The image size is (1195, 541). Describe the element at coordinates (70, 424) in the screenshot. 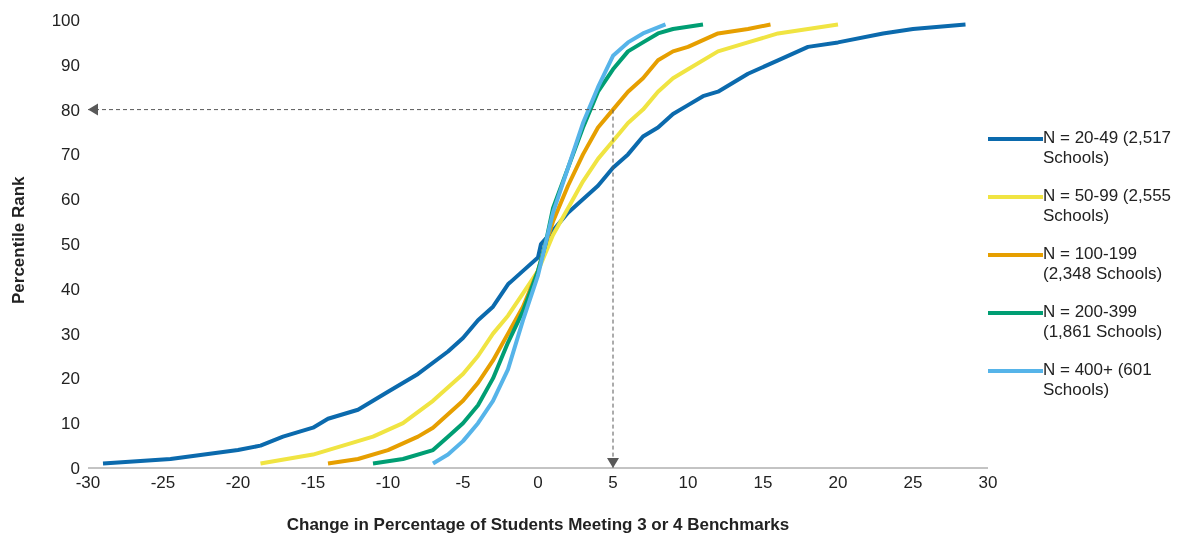

I see `y-tick-label: 10` at that location.